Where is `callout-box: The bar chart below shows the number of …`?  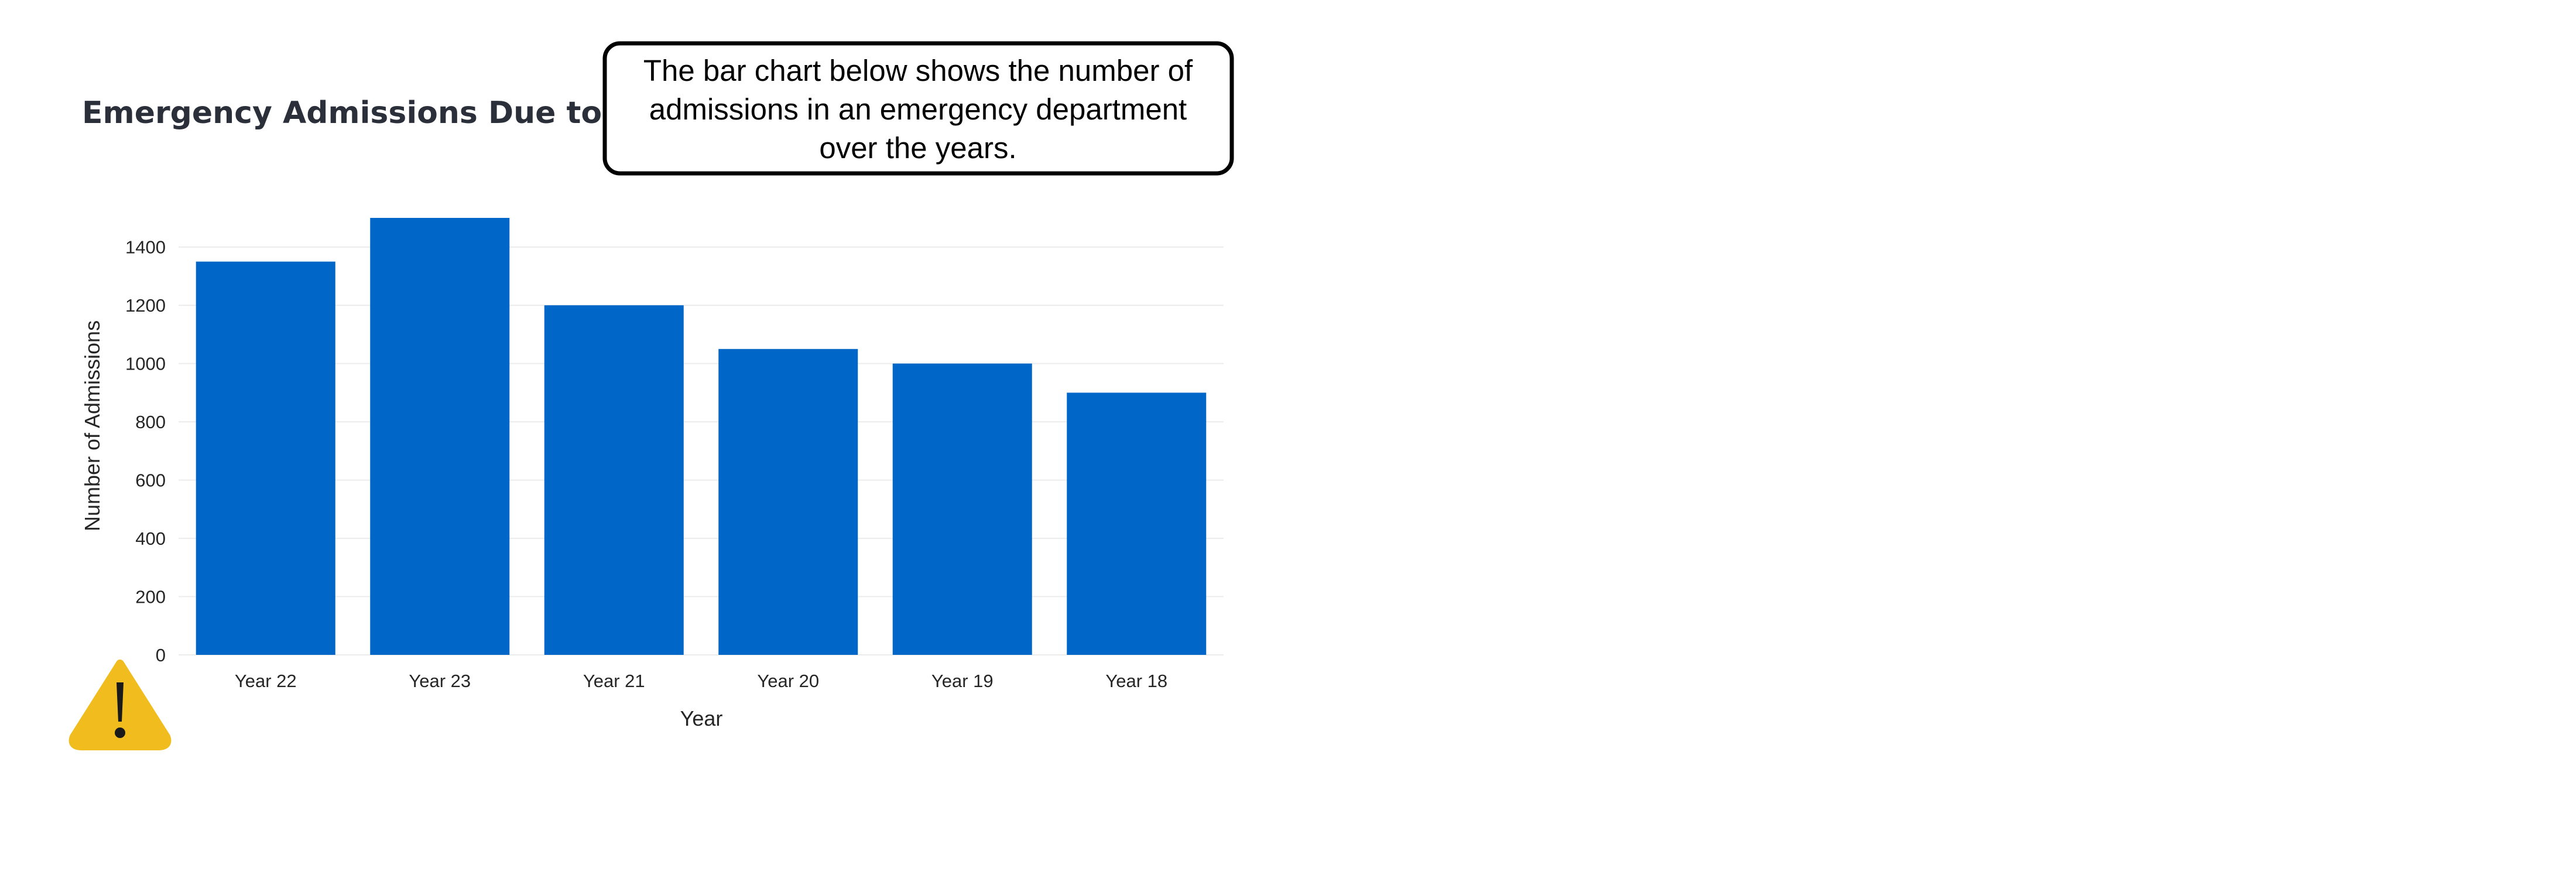 callout-box: The bar chart below shows the number of … is located at coordinates (918, 108).